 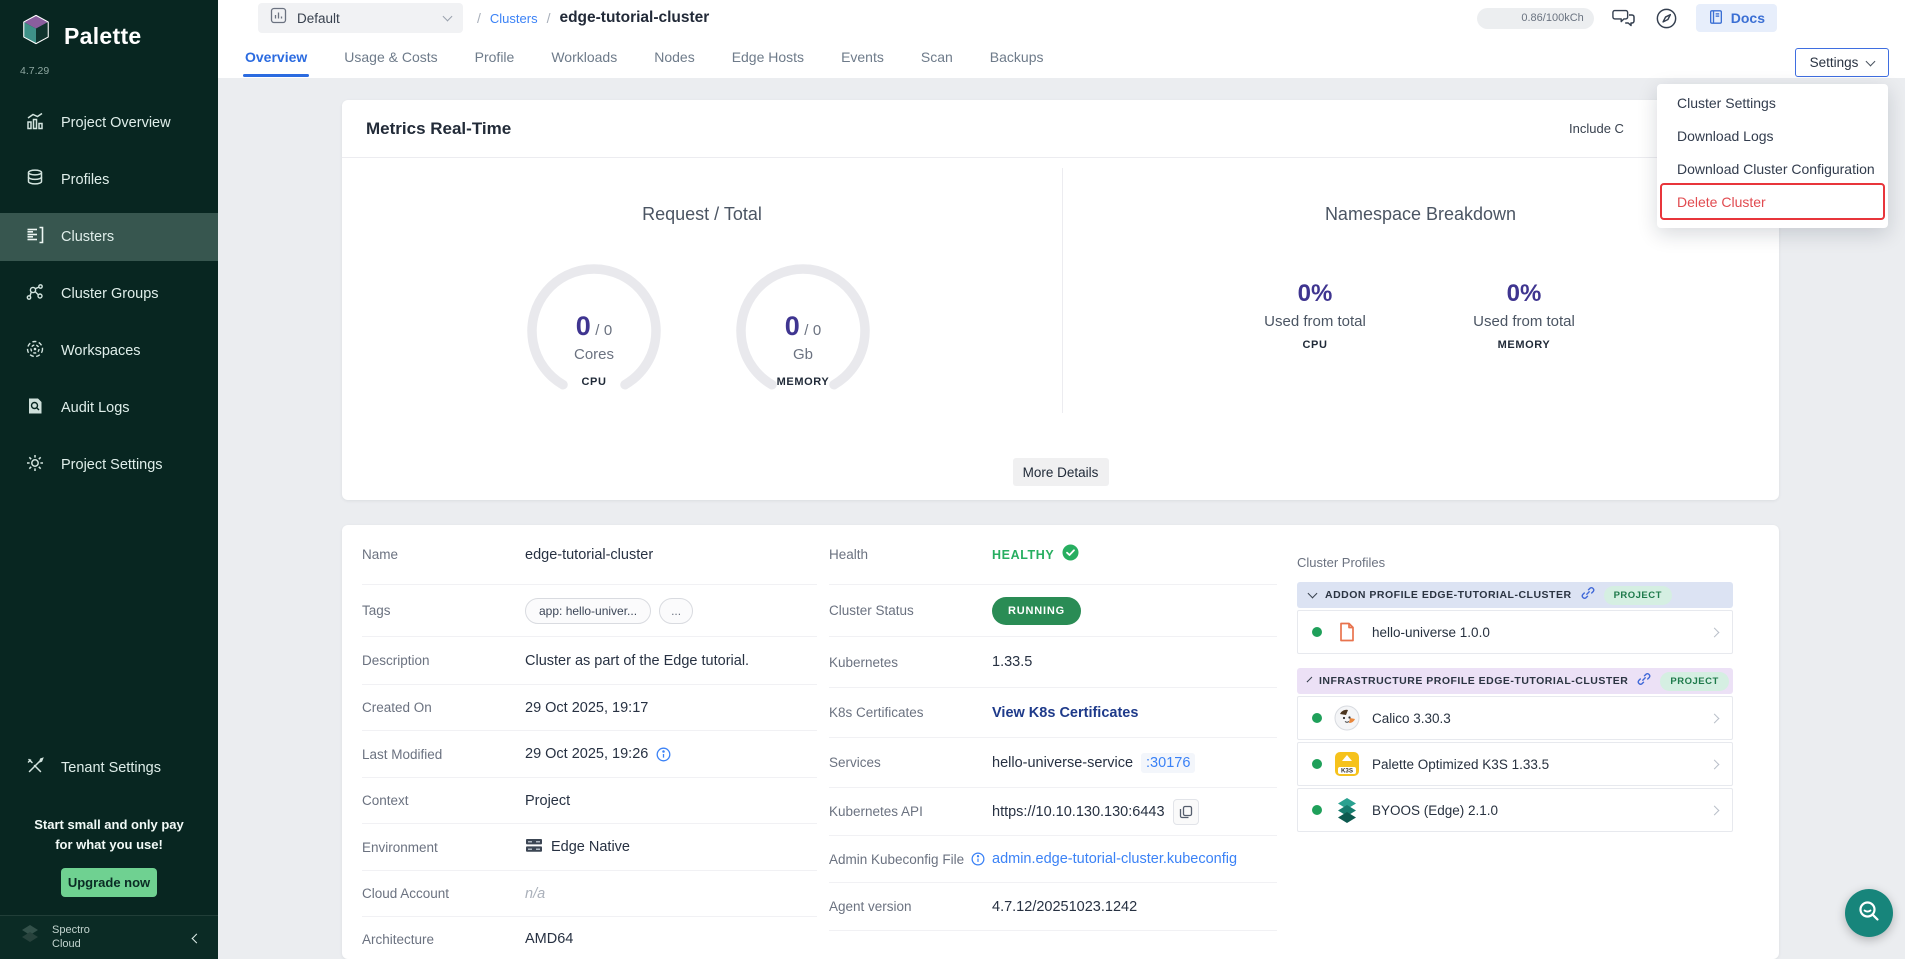 I want to click on running-status-badge: RUNNING, so click(x=1036, y=610).